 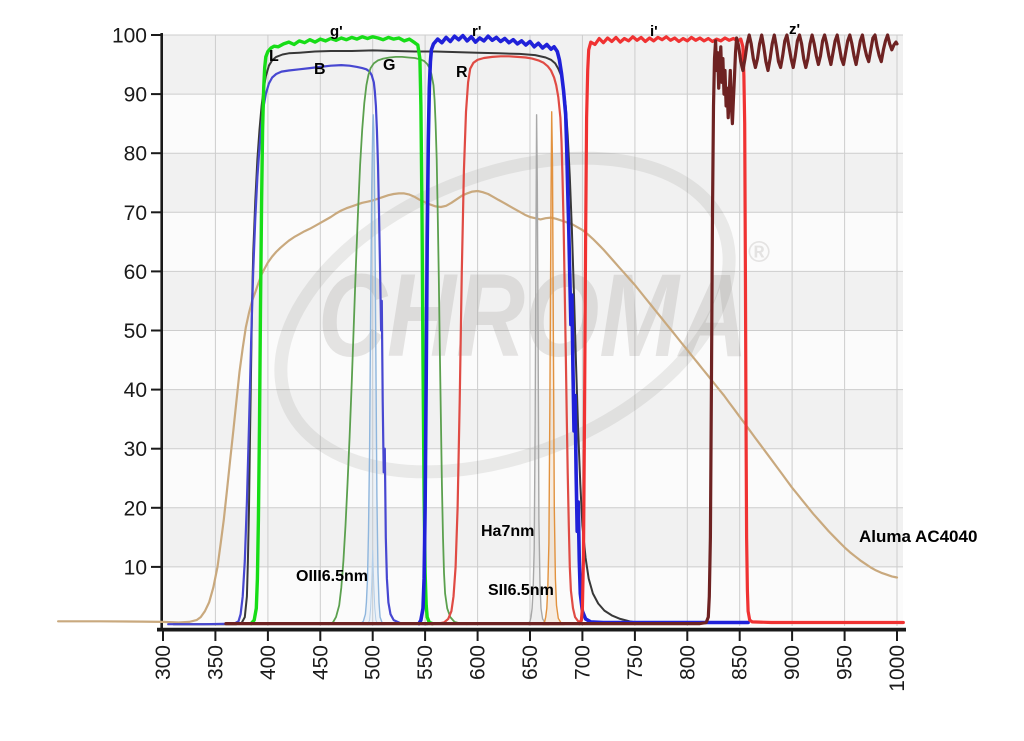 I want to click on curve-label-B: B, so click(x=320, y=69).